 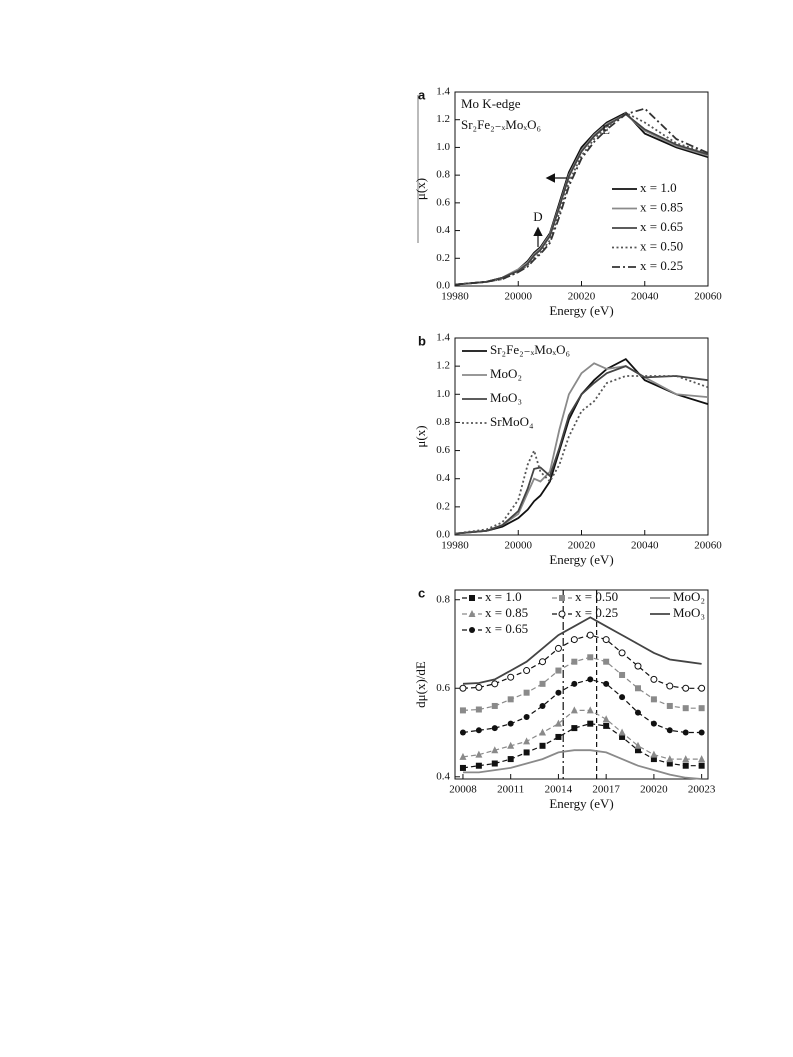 I want to click on panel-label: c, so click(x=421, y=592).